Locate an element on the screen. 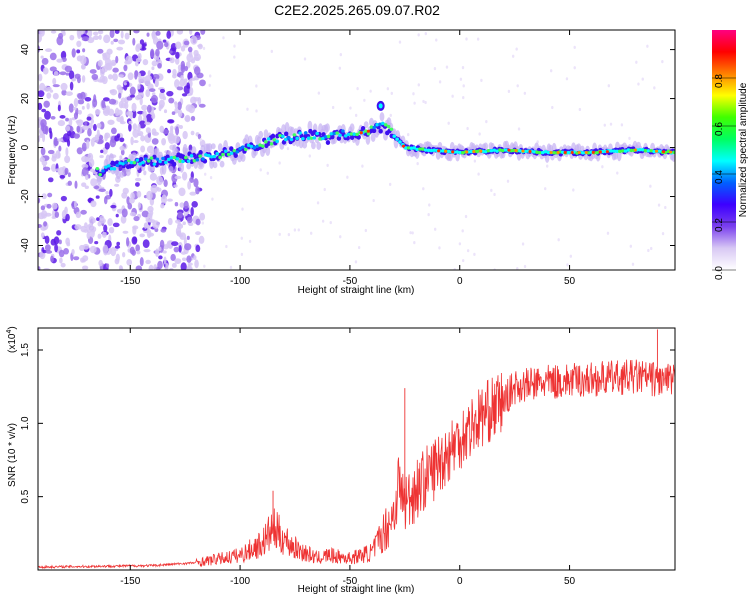 The height and width of the screenshot is (600, 750). ridge-core is located at coordinates (328, 142).